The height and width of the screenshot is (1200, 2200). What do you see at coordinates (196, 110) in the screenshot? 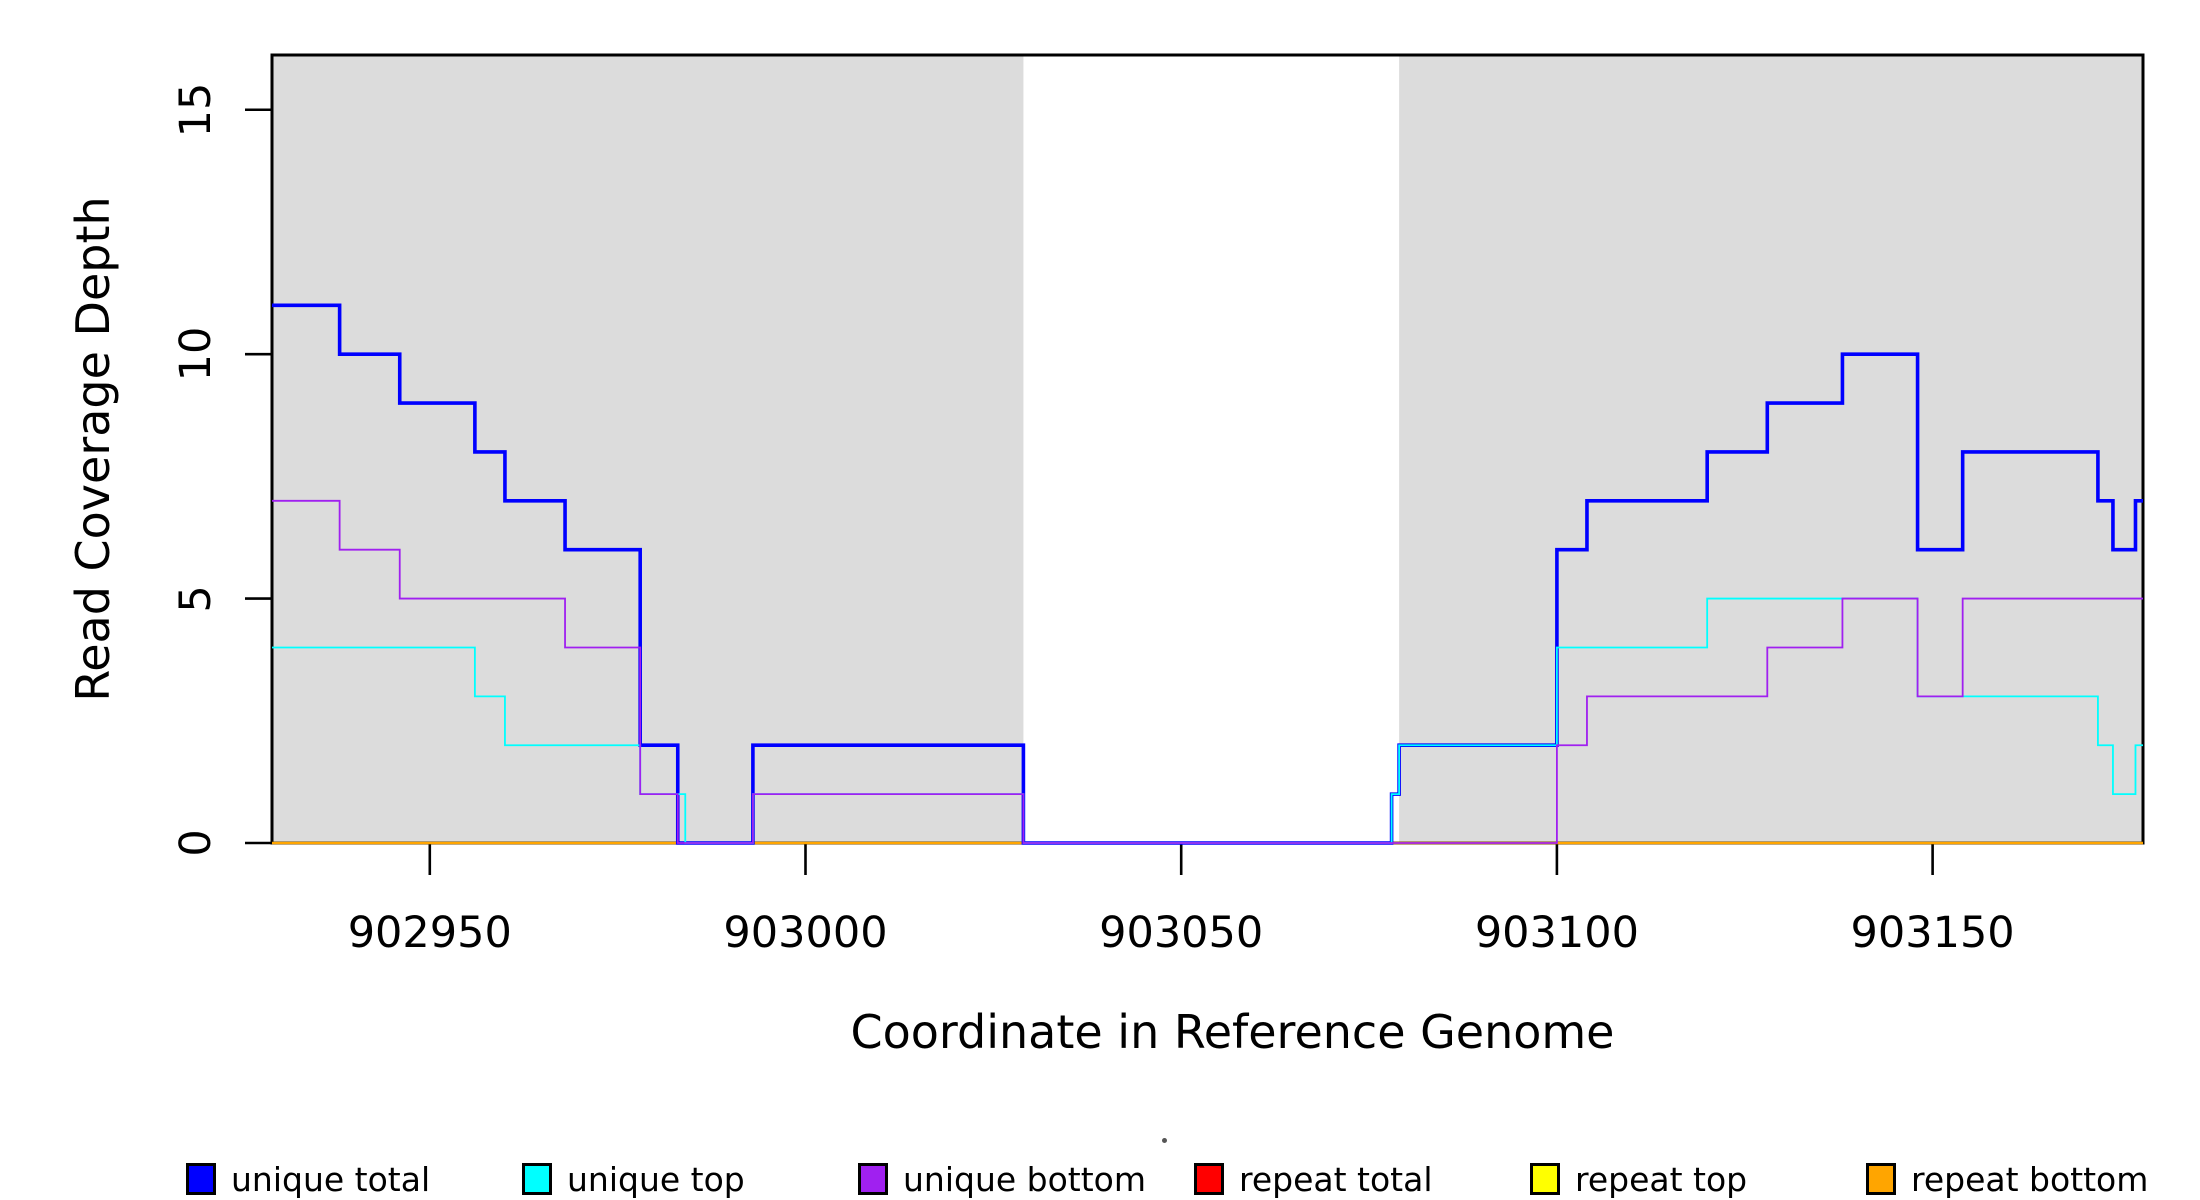
I see `y-tick-label: 15` at bounding box center [196, 110].